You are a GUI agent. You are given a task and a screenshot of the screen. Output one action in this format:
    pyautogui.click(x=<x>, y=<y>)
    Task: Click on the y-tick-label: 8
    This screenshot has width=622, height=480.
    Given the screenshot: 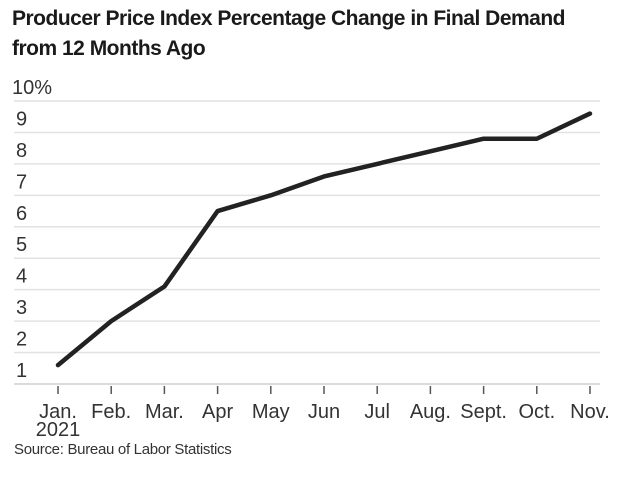 What is the action you would take?
    pyautogui.click(x=21, y=151)
    